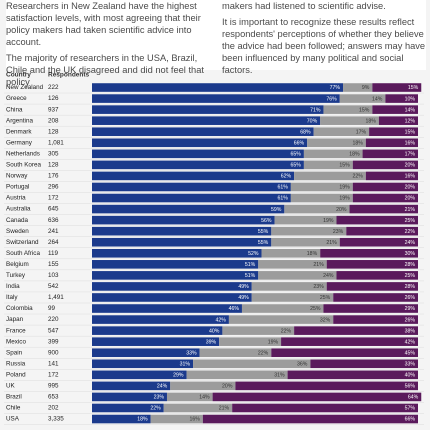  What do you see at coordinates (22, 242) in the screenshot?
I see `country-label: Switzerland` at bounding box center [22, 242].